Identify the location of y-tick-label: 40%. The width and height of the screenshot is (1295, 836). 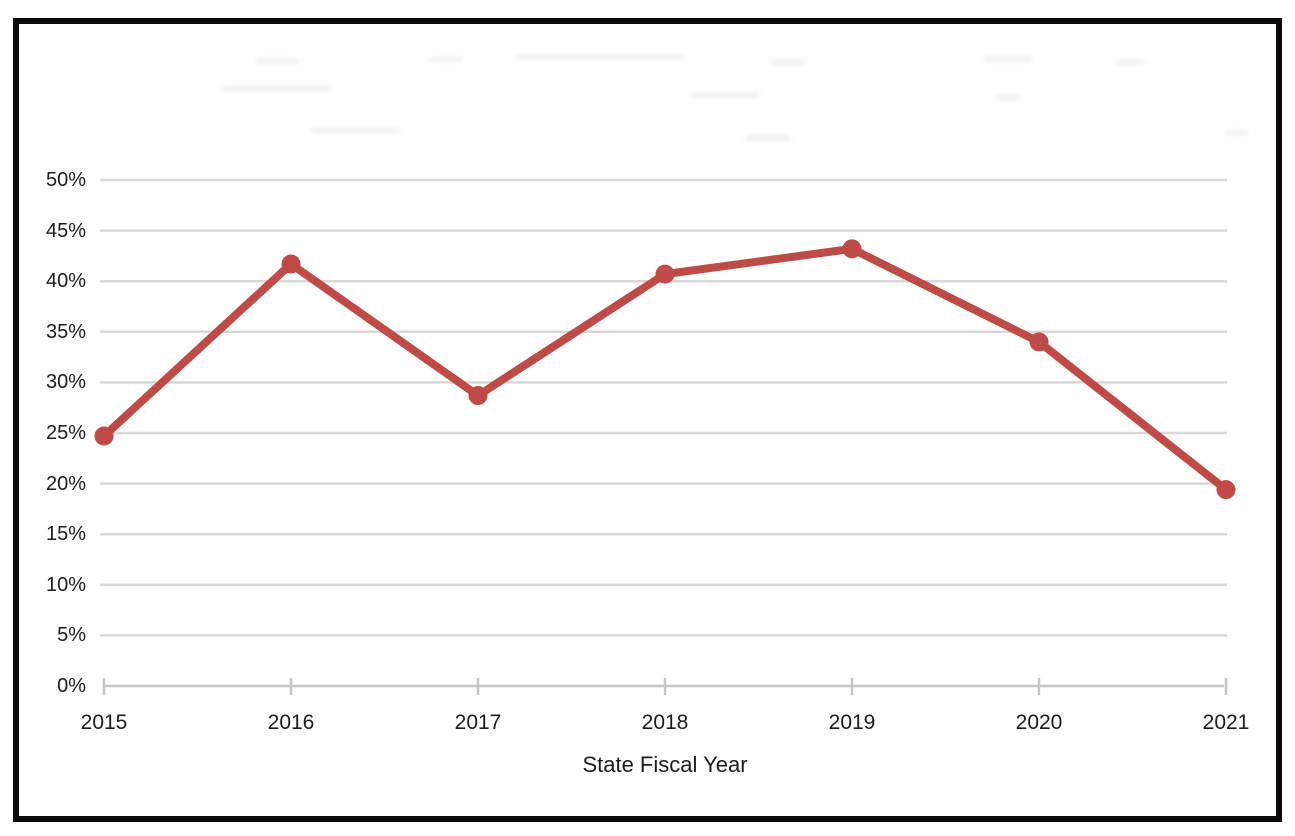
(65, 281).